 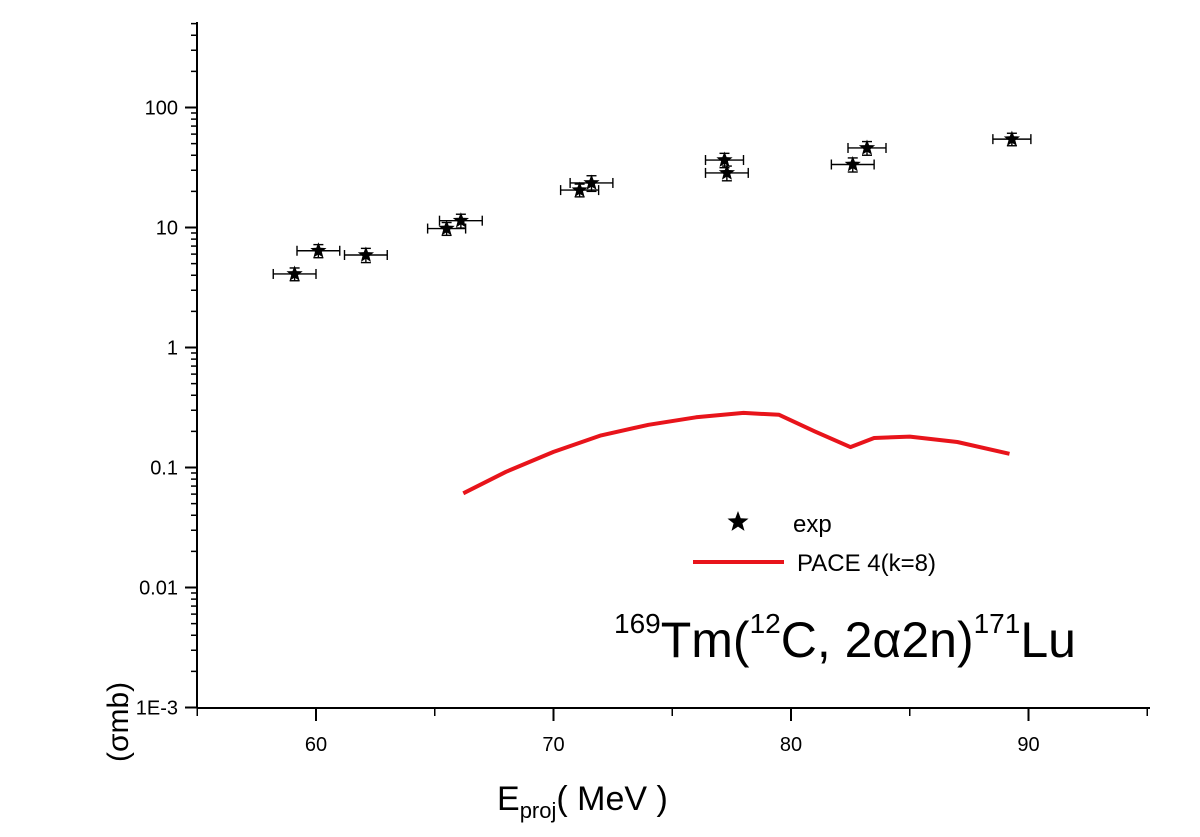 What do you see at coordinates (161, 109) in the screenshot?
I see `y-tick-label: 100` at bounding box center [161, 109].